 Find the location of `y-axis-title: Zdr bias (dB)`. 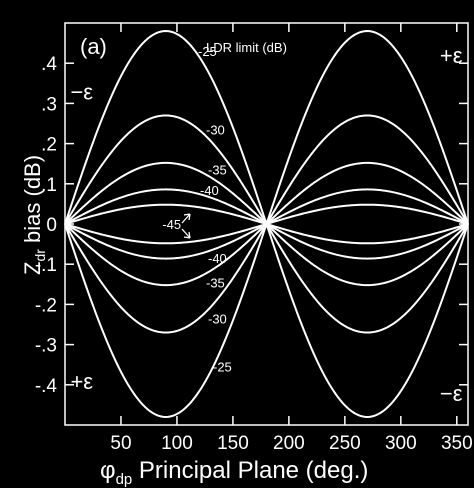

y-axis-title: Zdr bias (dB) is located at coordinates (34, 215).